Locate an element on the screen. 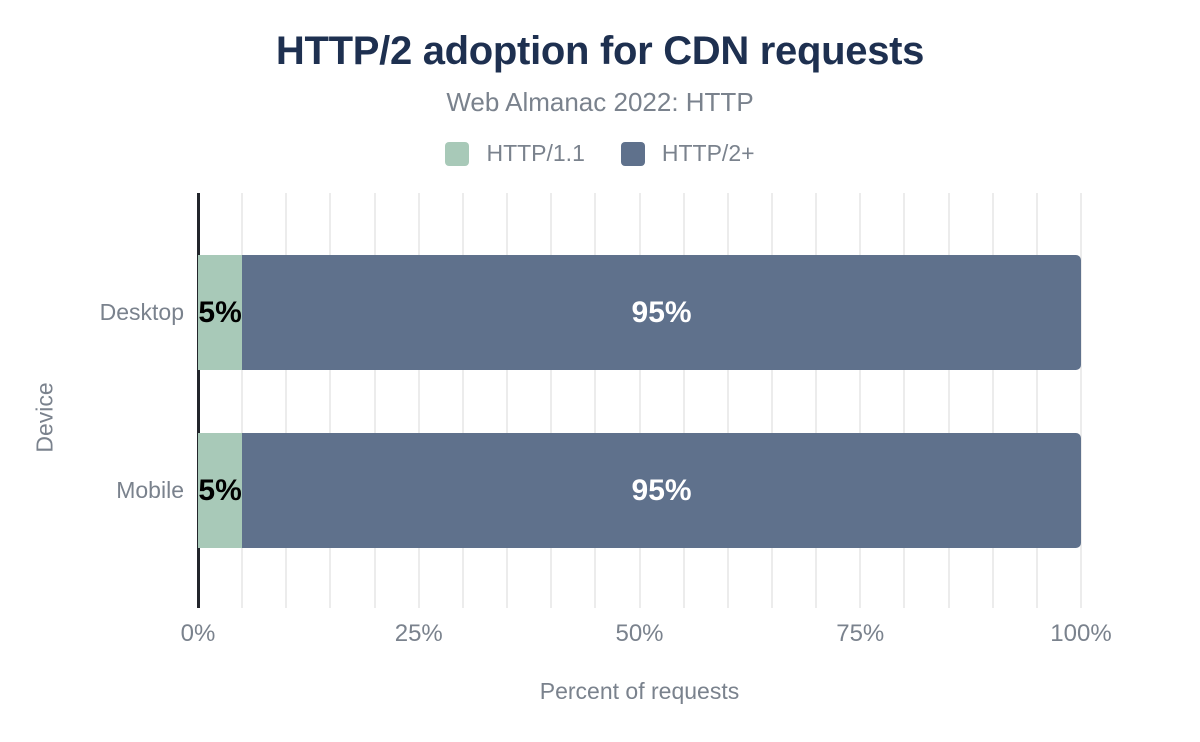 The width and height of the screenshot is (1200, 742). legend-swatch-http2plus is located at coordinates (632, 153).